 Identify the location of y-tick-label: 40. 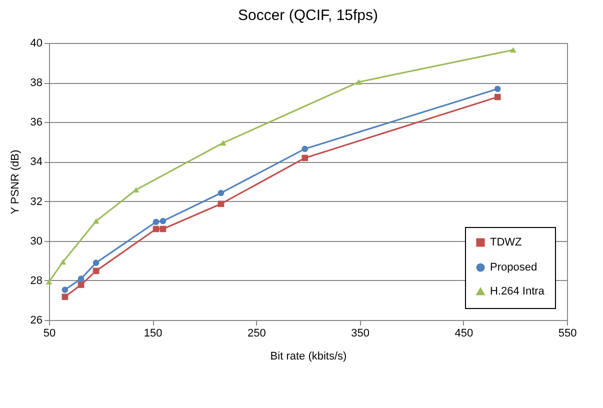
(36, 44).